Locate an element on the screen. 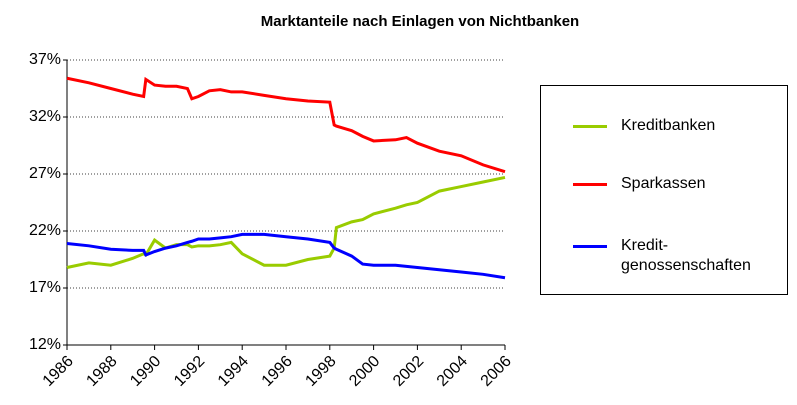 This screenshot has width=797, height=405. x-tick-label: 1986 is located at coordinates (58, 371).